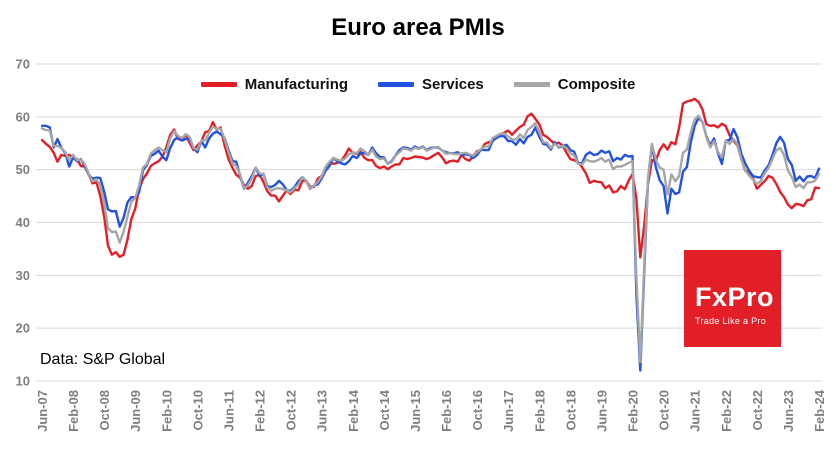 This screenshot has height=470, width=836. What do you see at coordinates (104, 410) in the screenshot?
I see `x-tick-label: Oct-08` at bounding box center [104, 410].